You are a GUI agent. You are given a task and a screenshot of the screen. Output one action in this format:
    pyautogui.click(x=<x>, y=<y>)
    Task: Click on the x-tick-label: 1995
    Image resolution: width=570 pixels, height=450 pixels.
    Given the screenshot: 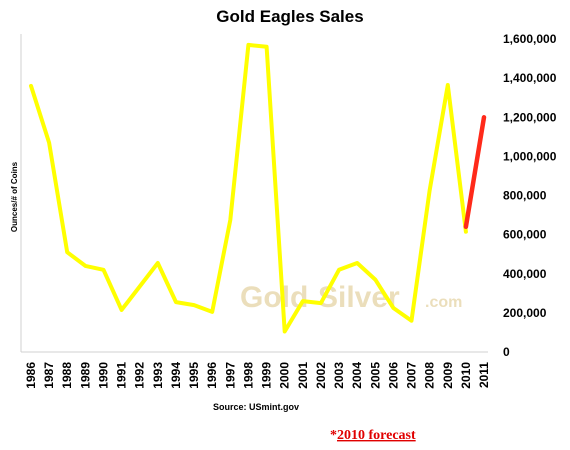 What is the action you would take?
    pyautogui.click(x=194, y=375)
    